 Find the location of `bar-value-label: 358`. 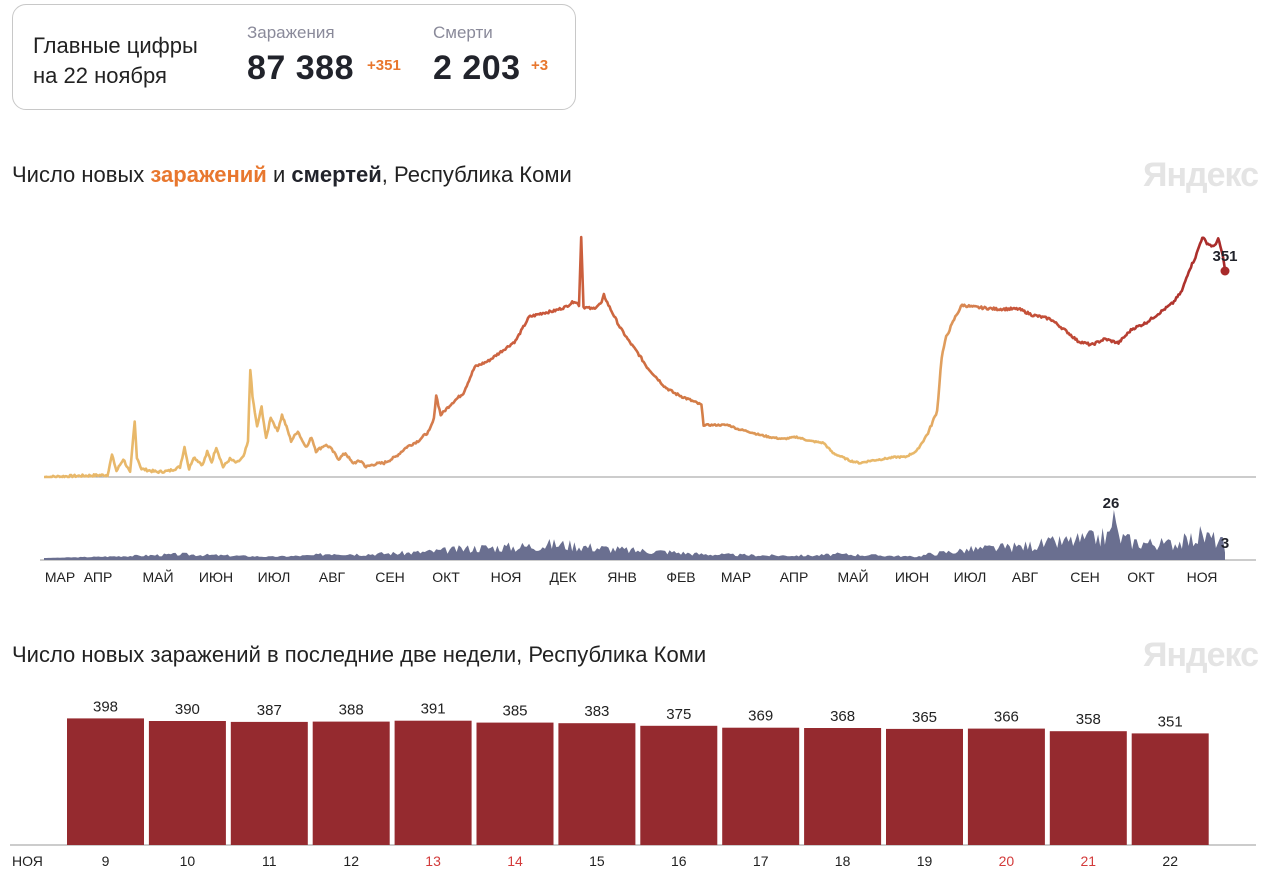

bar-value-label: 358 is located at coordinates (1088, 719).